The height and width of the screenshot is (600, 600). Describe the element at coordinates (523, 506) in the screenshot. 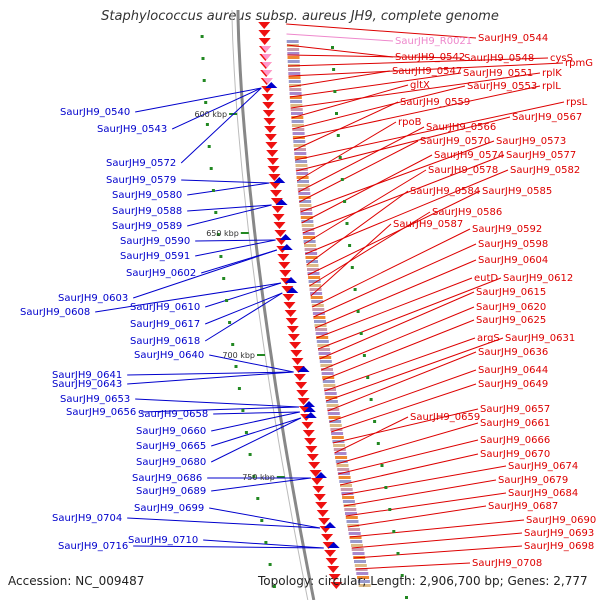

I see `right-gene-label: SaurJH9_0687` at that location.